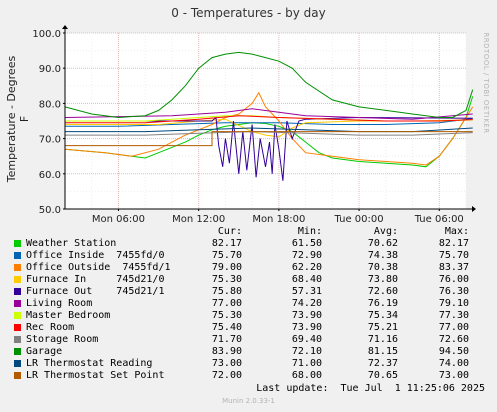 Image resolution: width=497 pixels, height=412 pixels. What do you see at coordinates (95, 375) in the screenshot?
I see `legend-series-name: LR Thermostat Set Point` at bounding box center [95, 375].